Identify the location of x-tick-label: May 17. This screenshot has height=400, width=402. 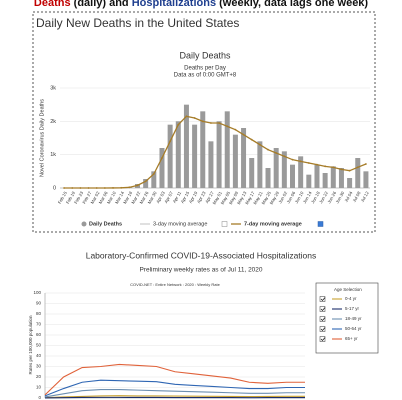
(250, 197).